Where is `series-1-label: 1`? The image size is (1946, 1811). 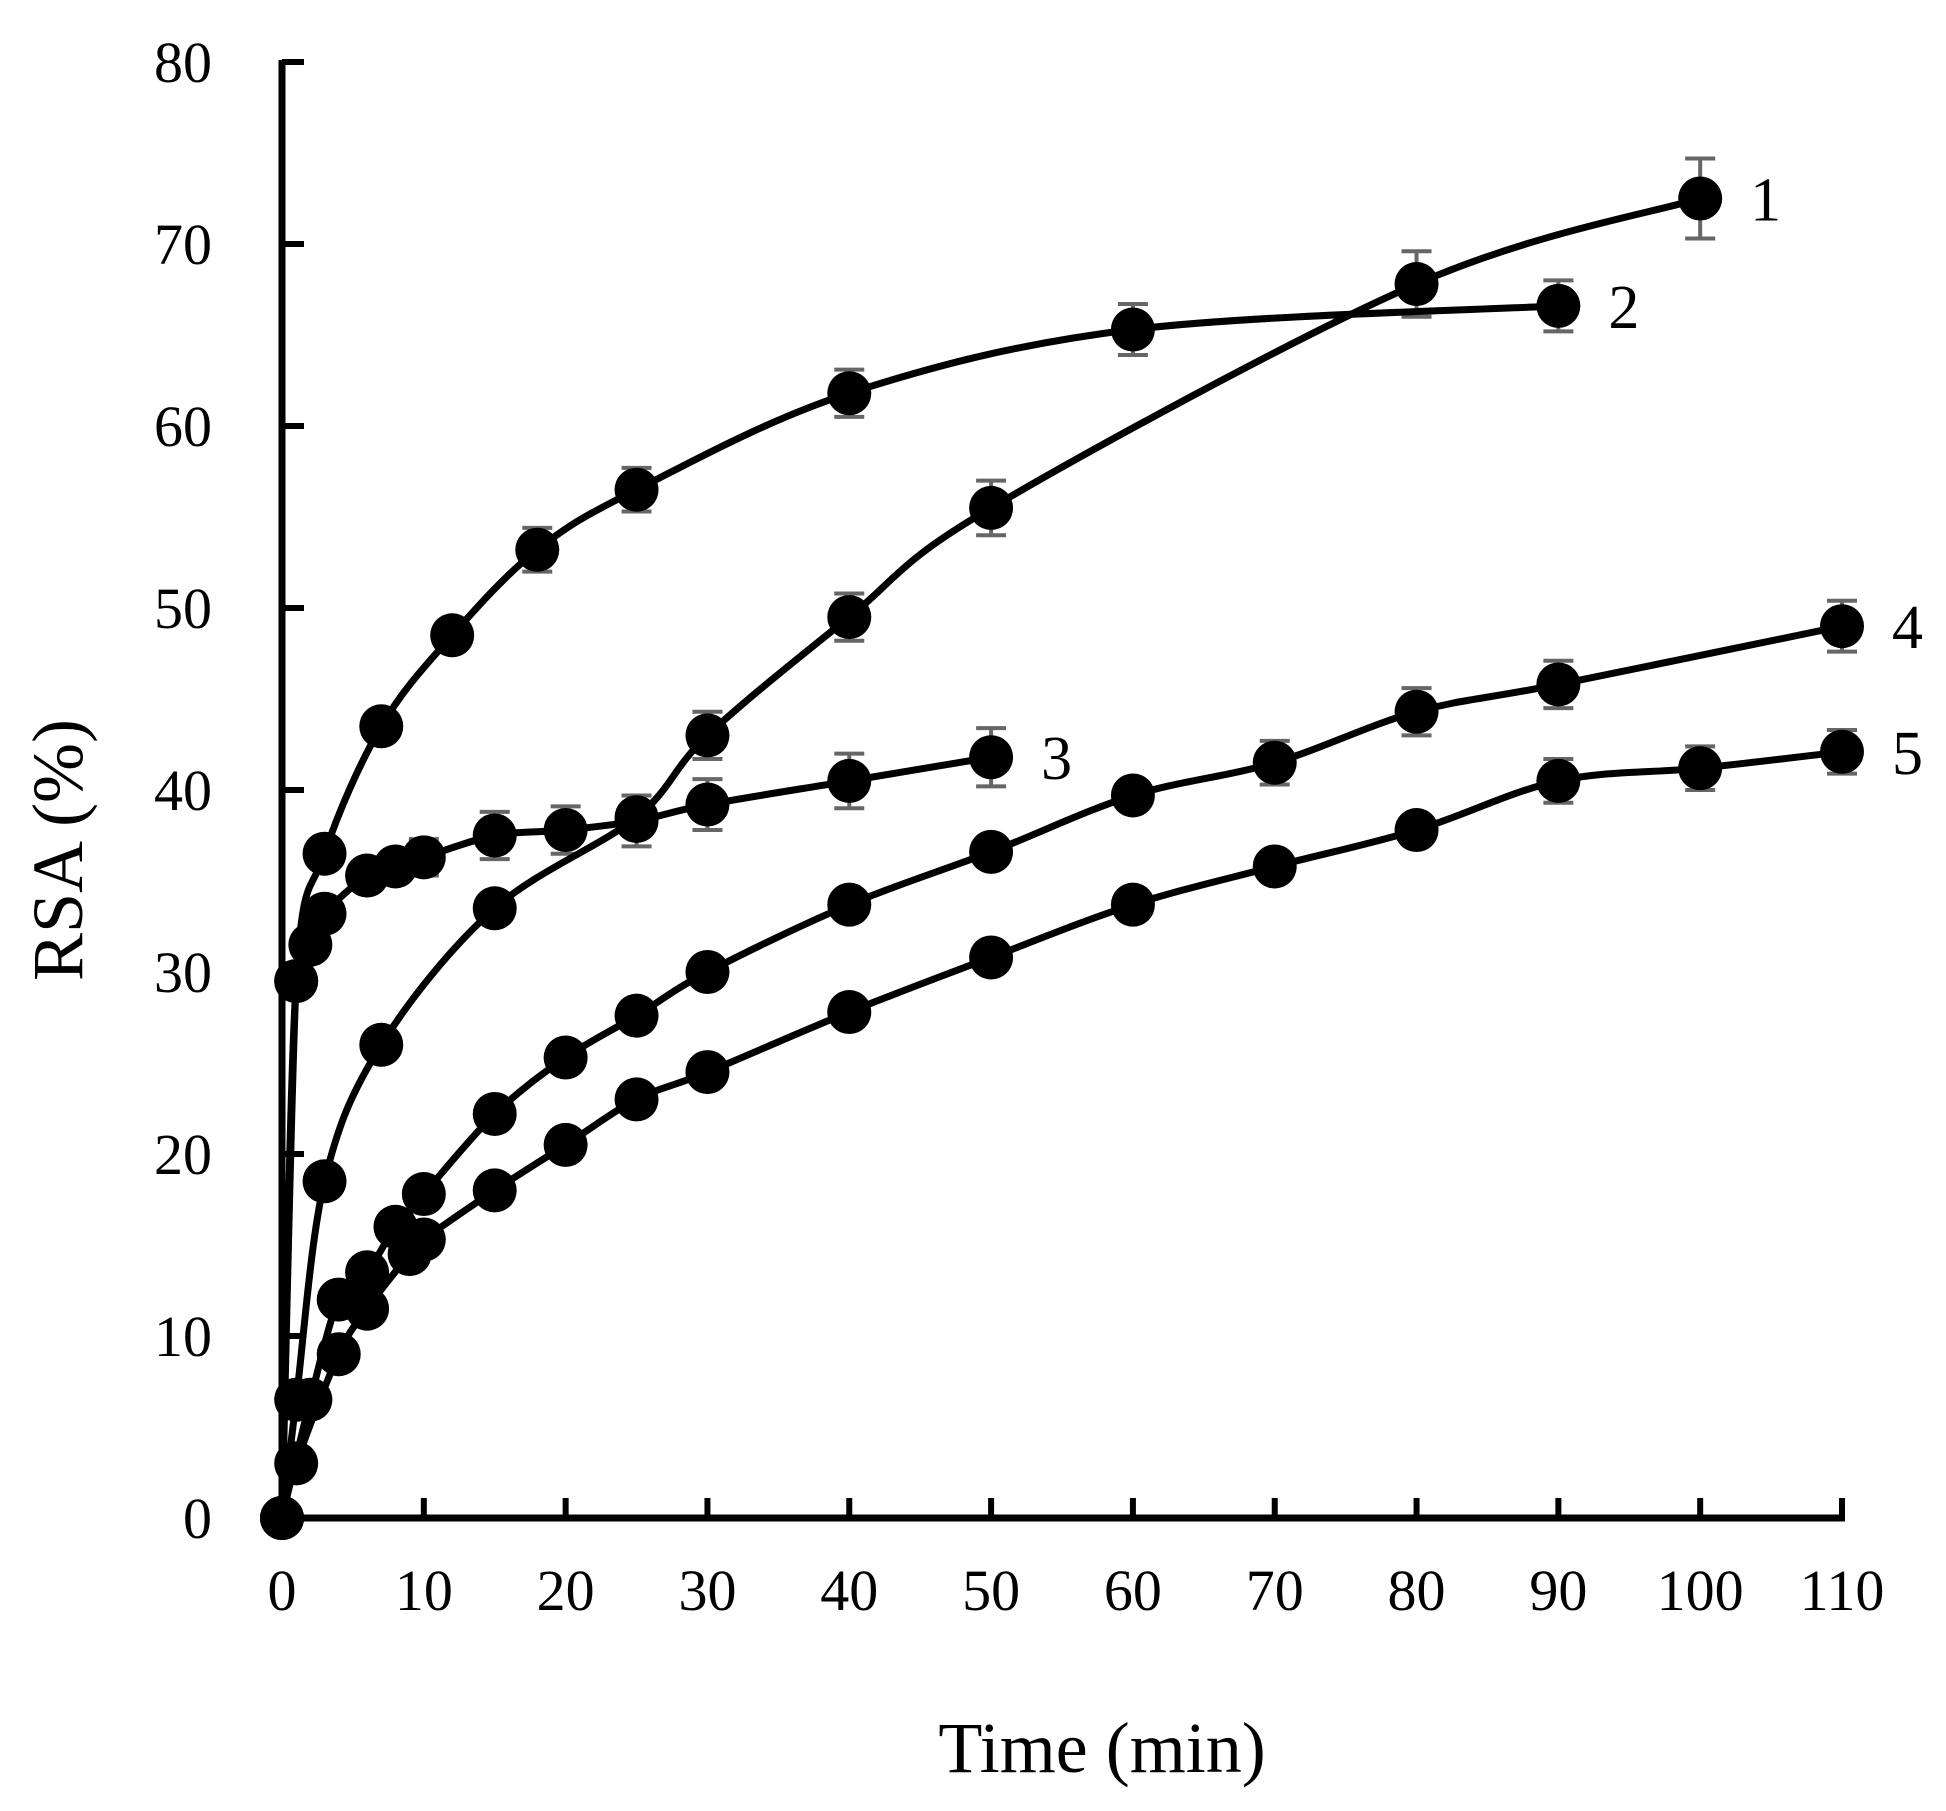
series-1-label: 1 is located at coordinates (1765, 201).